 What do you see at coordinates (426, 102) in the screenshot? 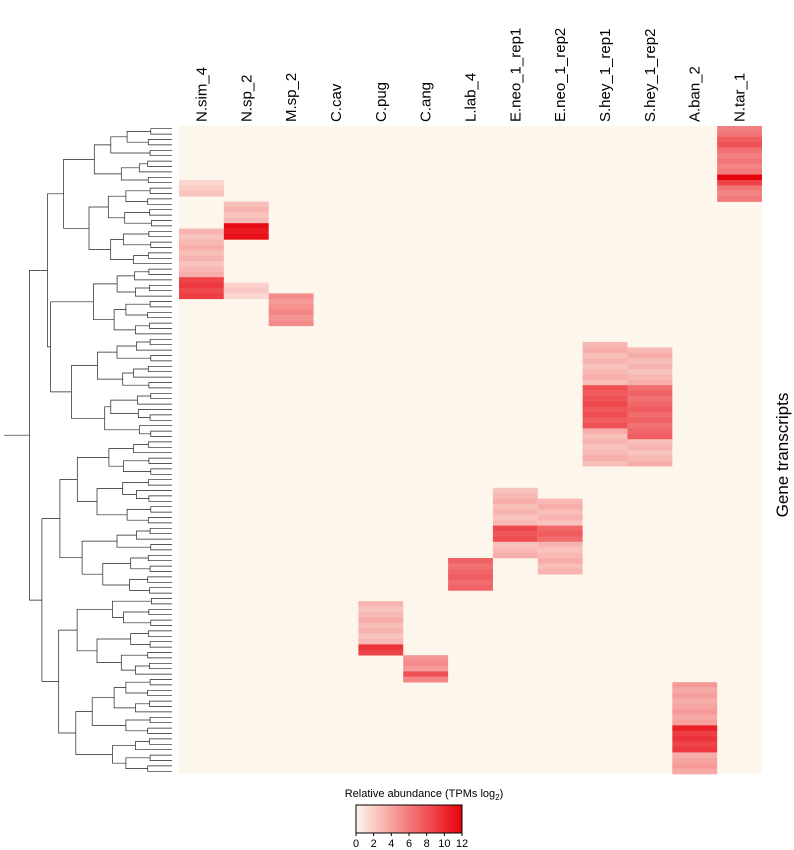
I see `column-label: C.ang` at bounding box center [426, 102].